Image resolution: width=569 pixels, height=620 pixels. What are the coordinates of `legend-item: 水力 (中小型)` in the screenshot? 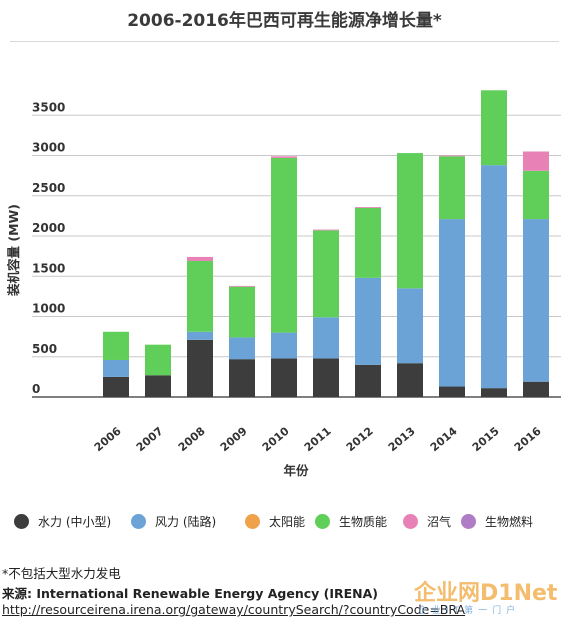 It's located at (62, 521).